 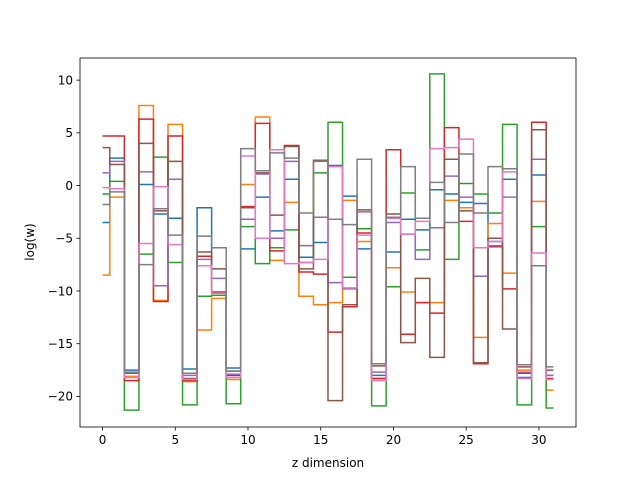 What do you see at coordinates (247, 440) in the screenshot?
I see `x-tick-label: 10` at bounding box center [247, 440].